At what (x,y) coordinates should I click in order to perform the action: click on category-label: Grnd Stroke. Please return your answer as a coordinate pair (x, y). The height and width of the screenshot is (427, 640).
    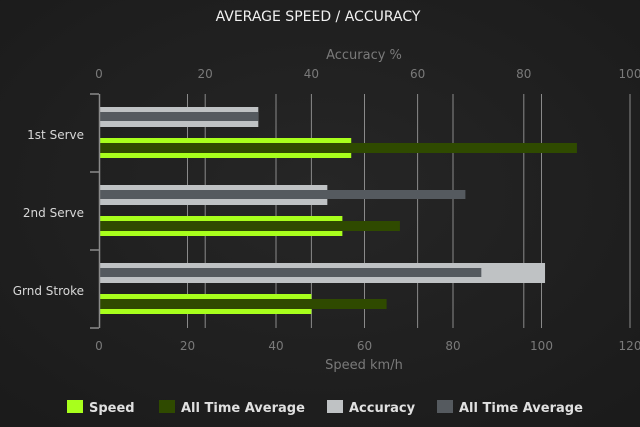
    Looking at the image, I should click on (48, 291).